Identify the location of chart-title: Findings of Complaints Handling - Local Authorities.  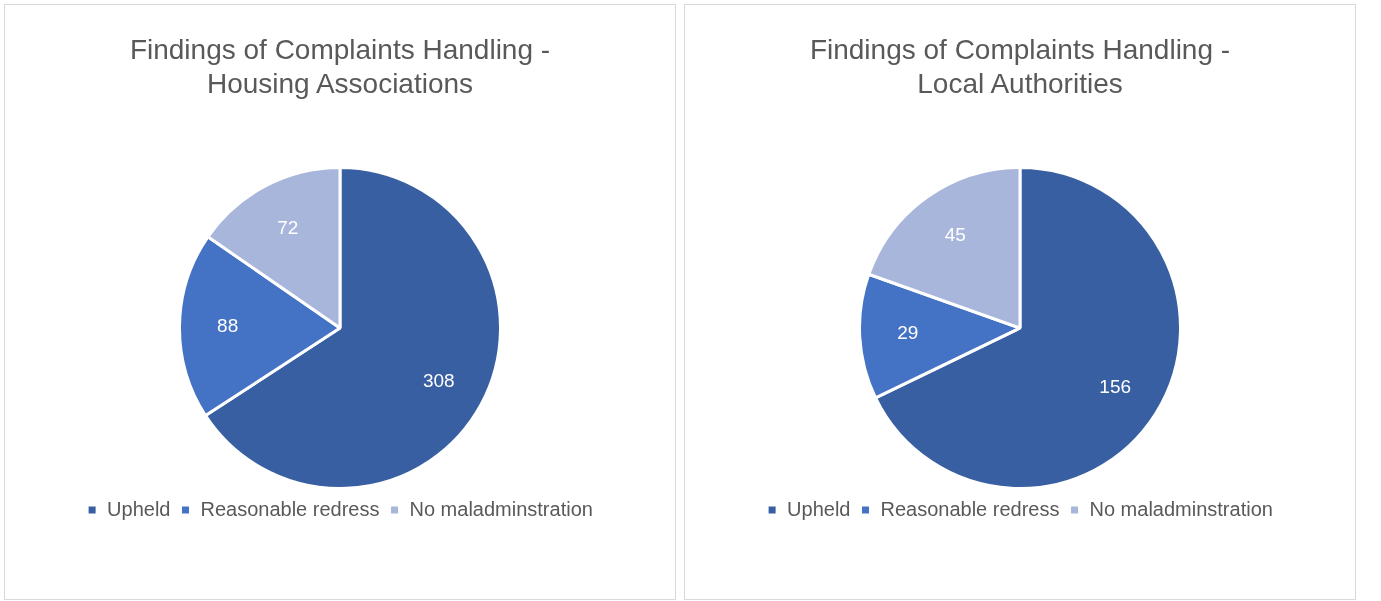
(1020, 67).